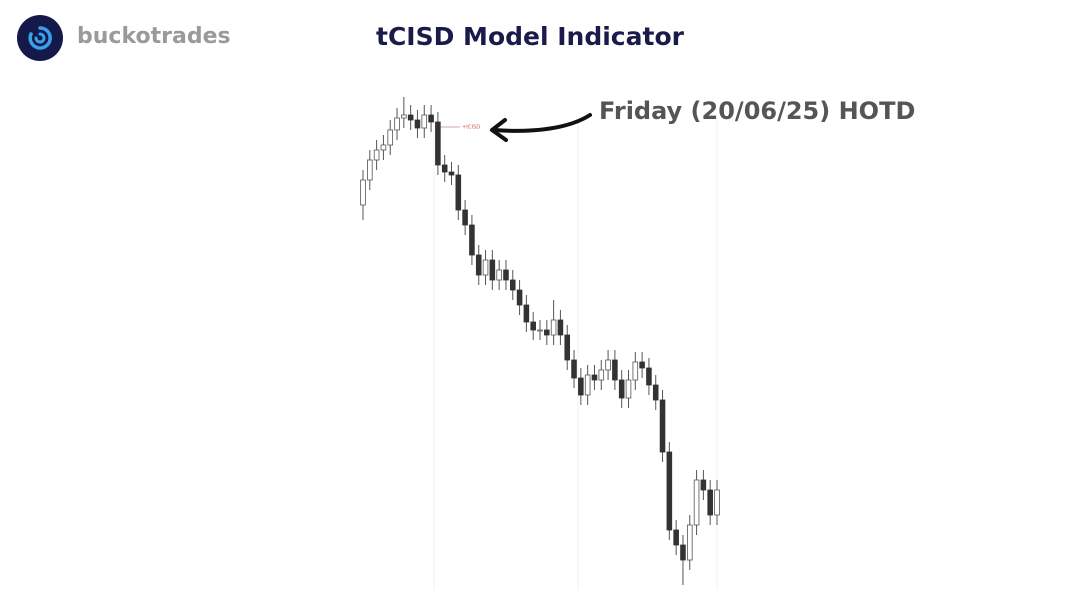  What do you see at coordinates (154, 36) in the screenshot?
I see `brand: buckotrades` at bounding box center [154, 36].